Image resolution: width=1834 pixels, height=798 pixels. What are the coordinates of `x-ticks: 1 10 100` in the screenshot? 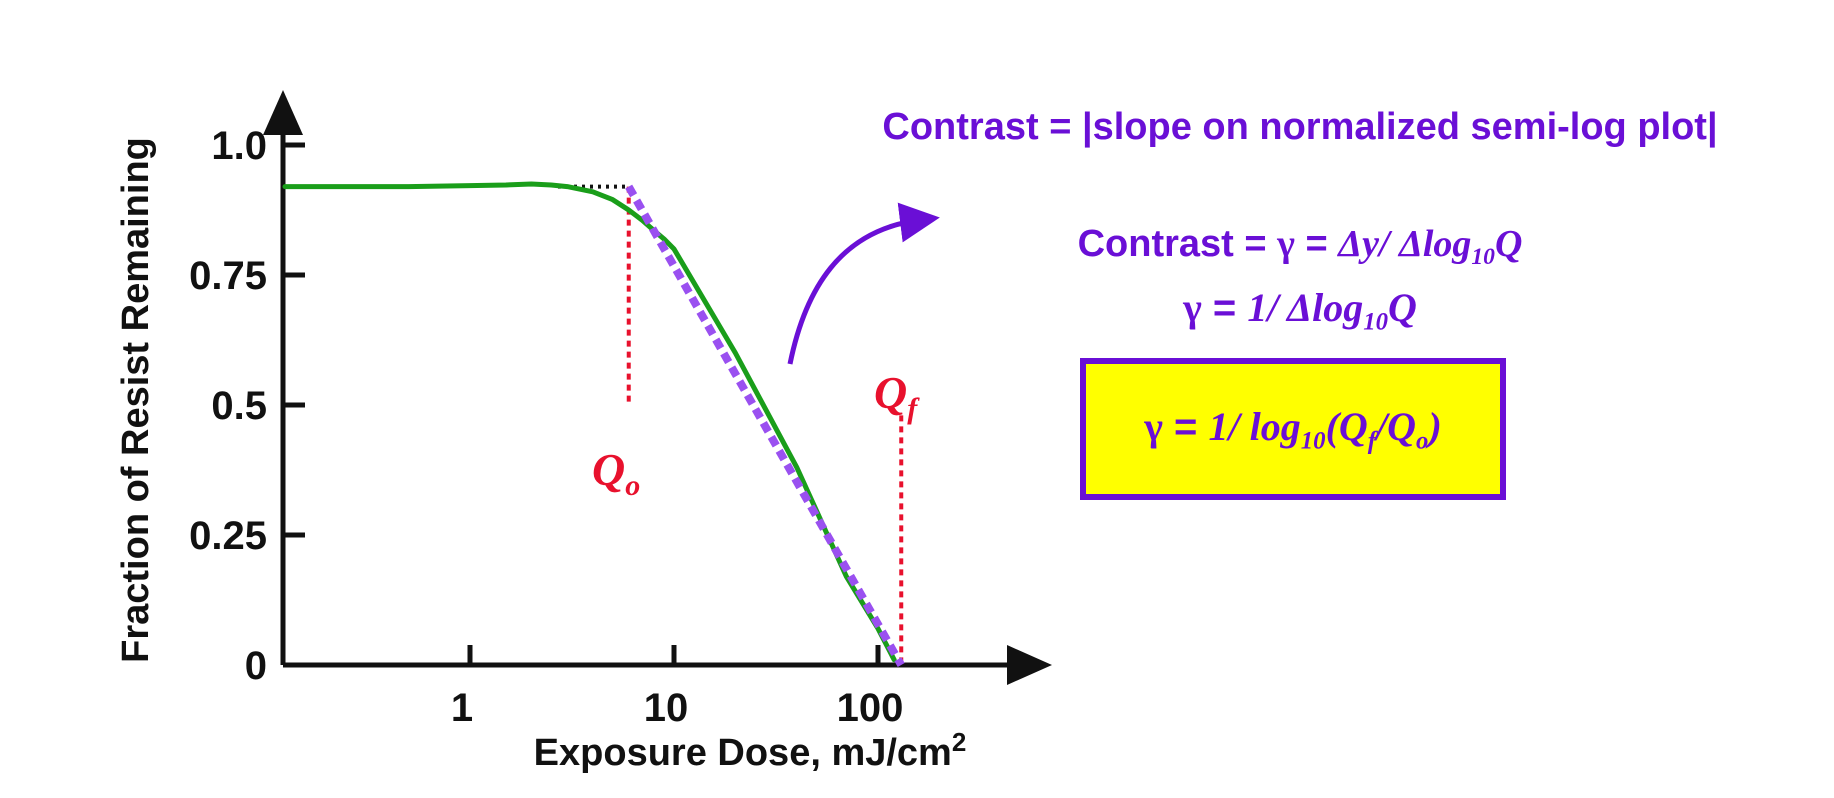 It's located at (677, 687).